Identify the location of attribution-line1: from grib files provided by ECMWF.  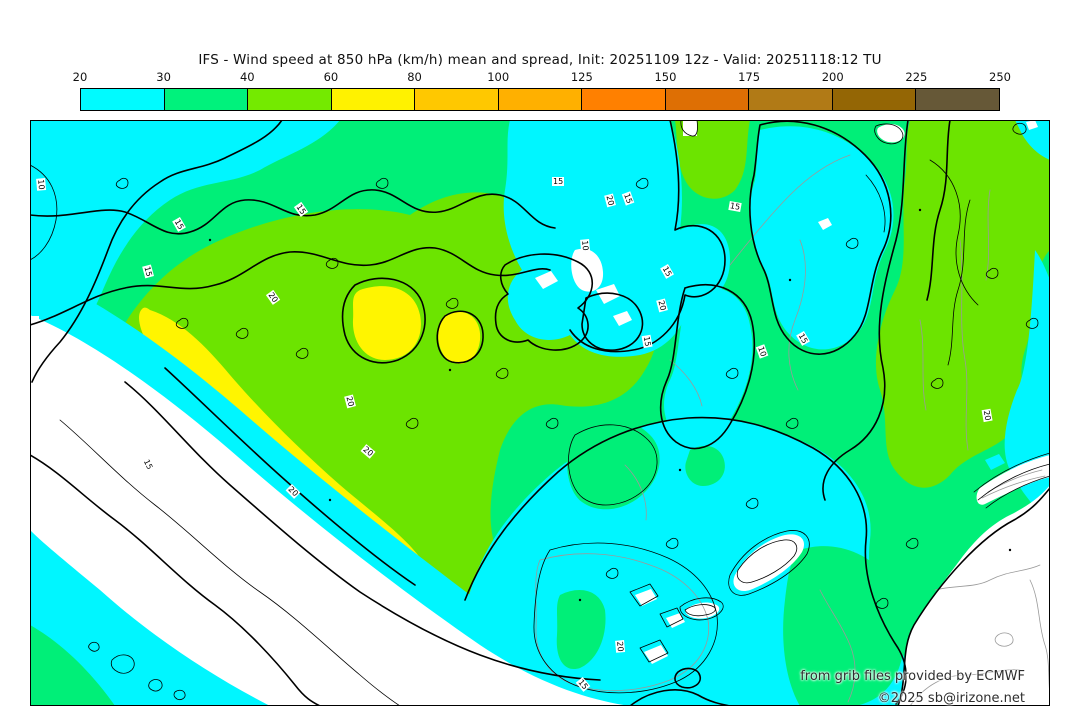
(912, 676).